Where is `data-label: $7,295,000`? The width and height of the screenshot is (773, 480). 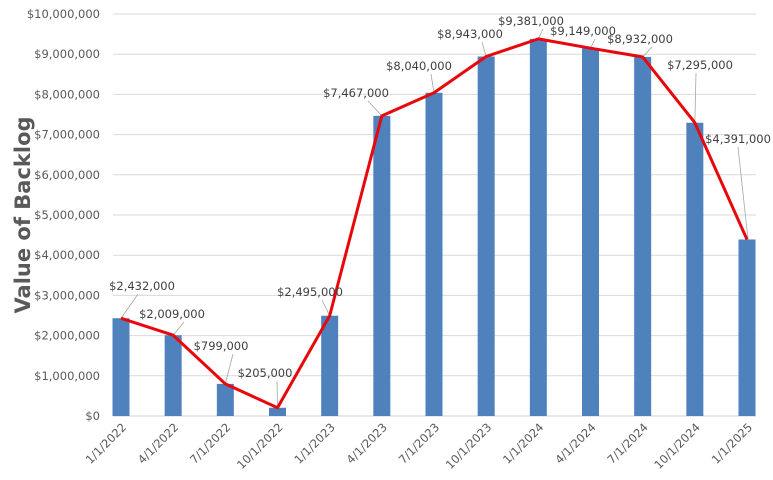 data-label: $7,295,000 is located at coordinates (700, 65).